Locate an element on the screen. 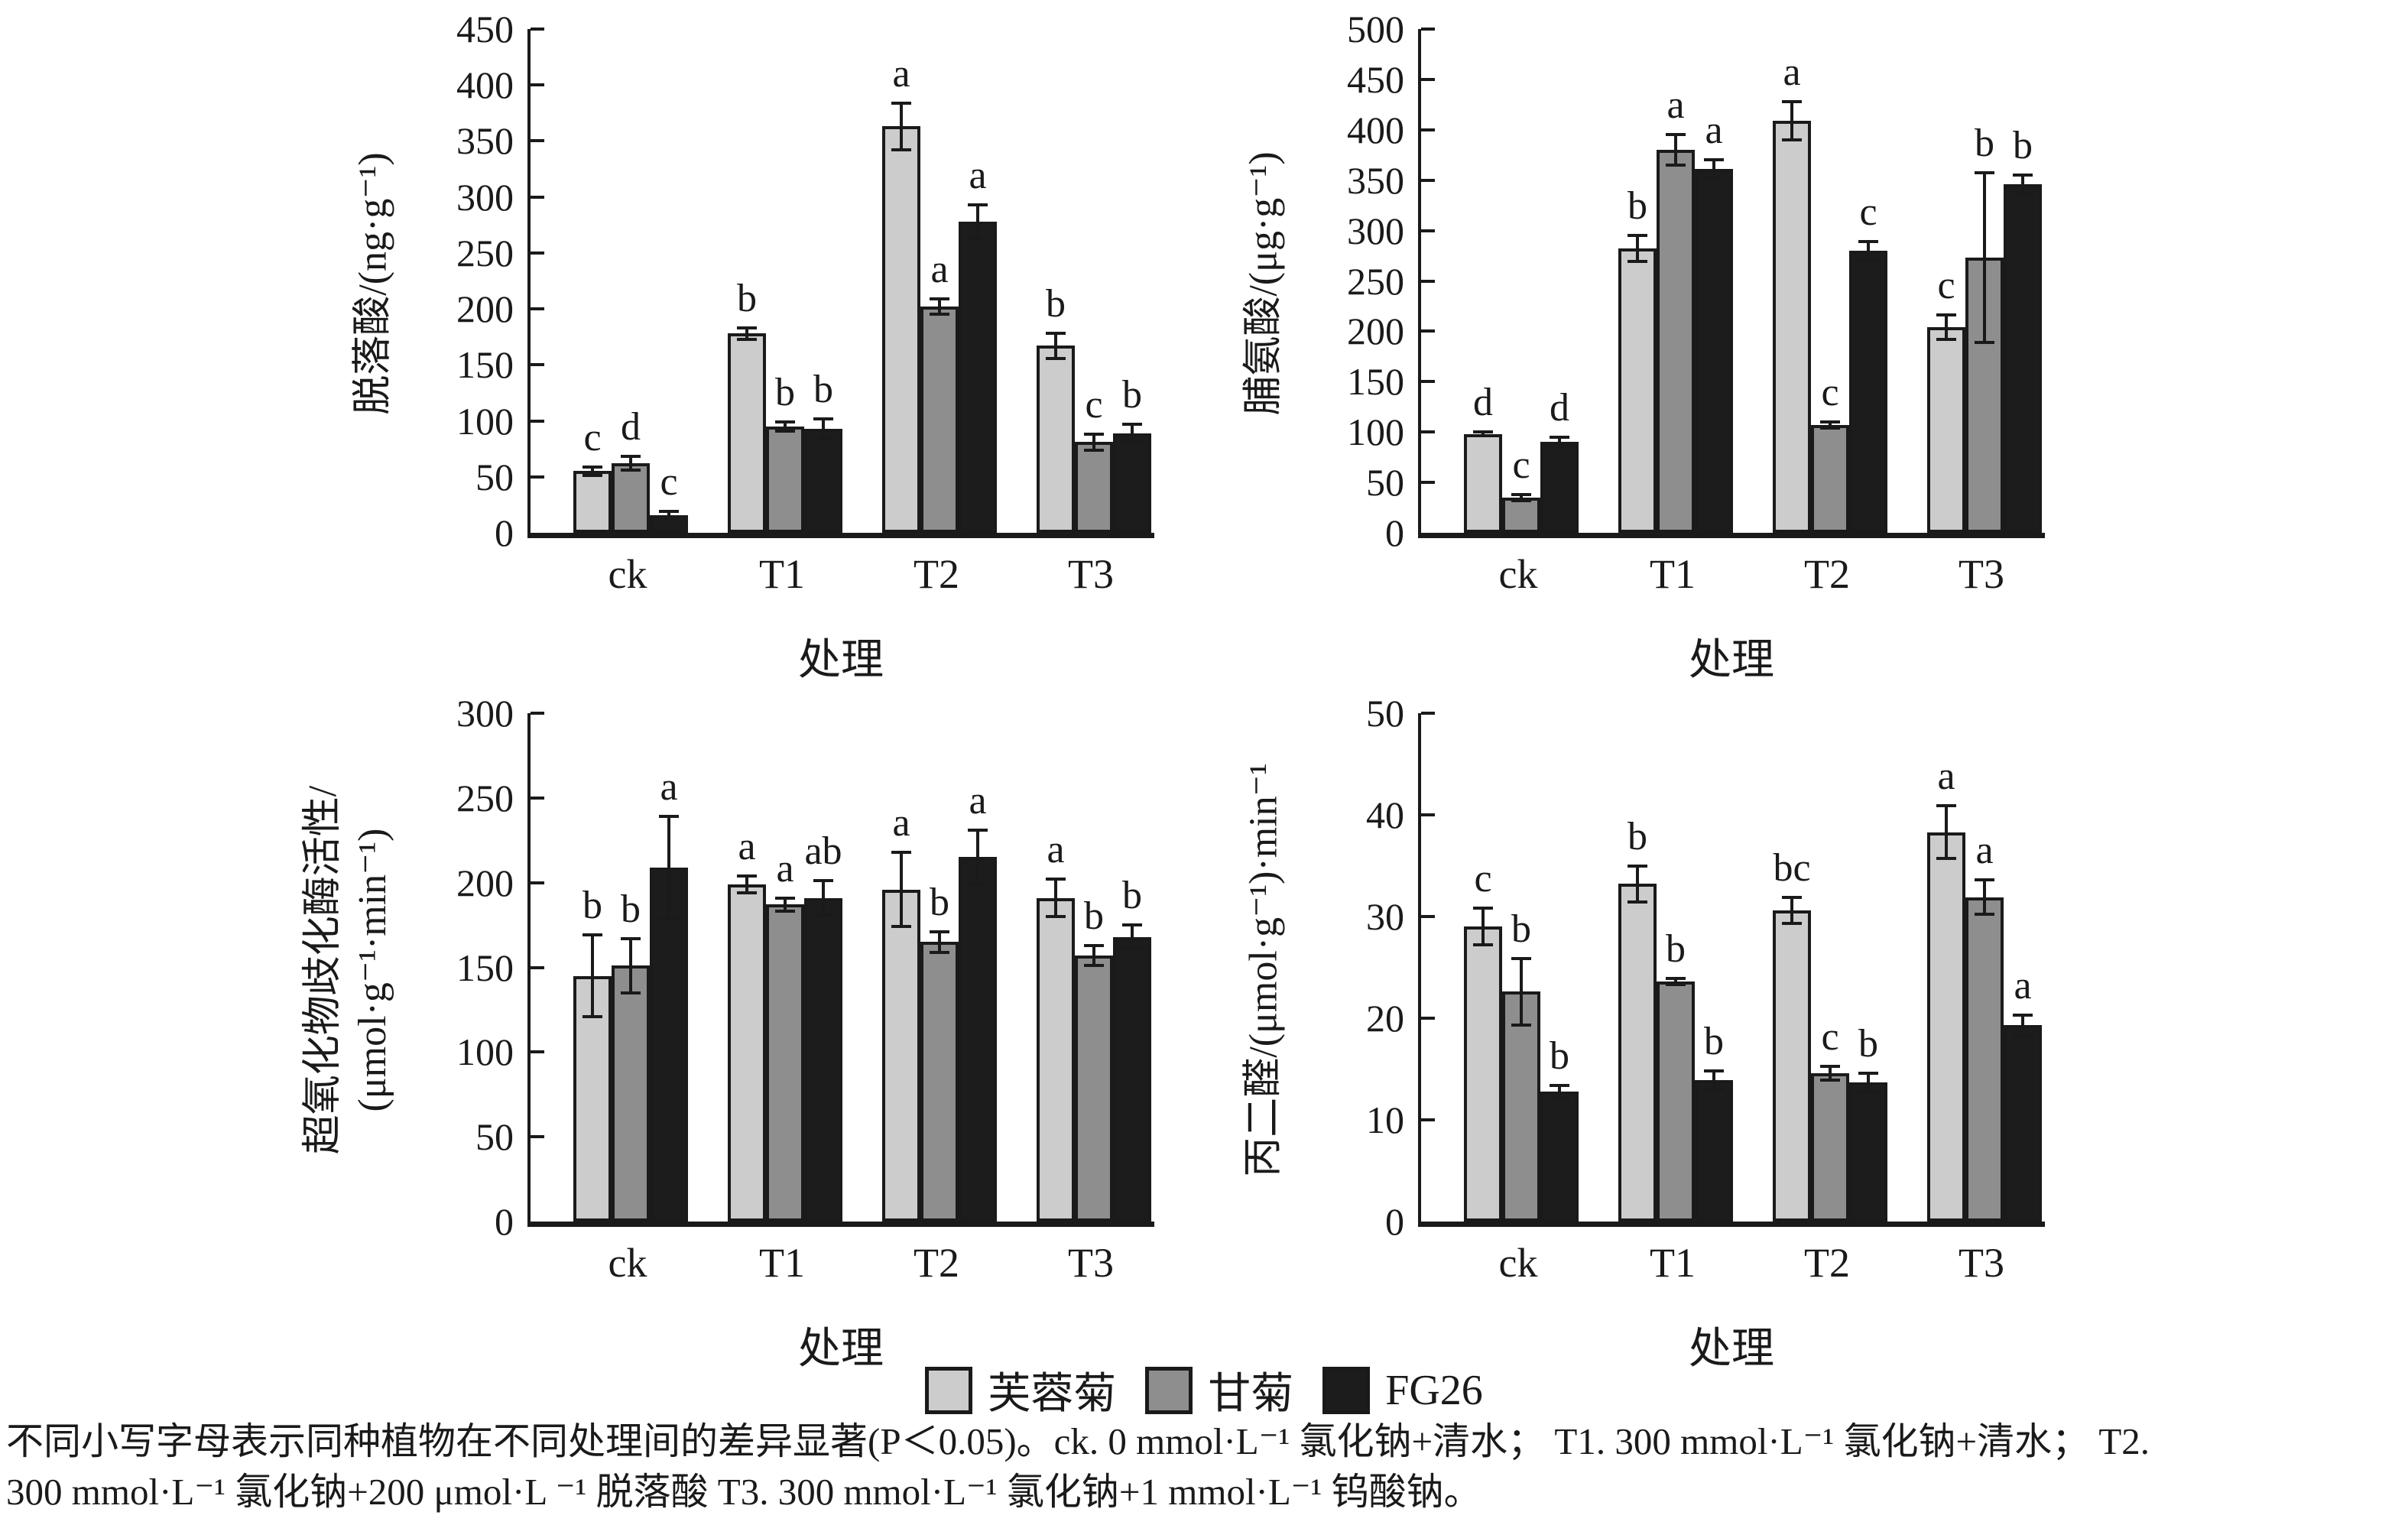 The image size is (2408, 1525). x-tick-label: ck is located at coordinates (628, 1263).